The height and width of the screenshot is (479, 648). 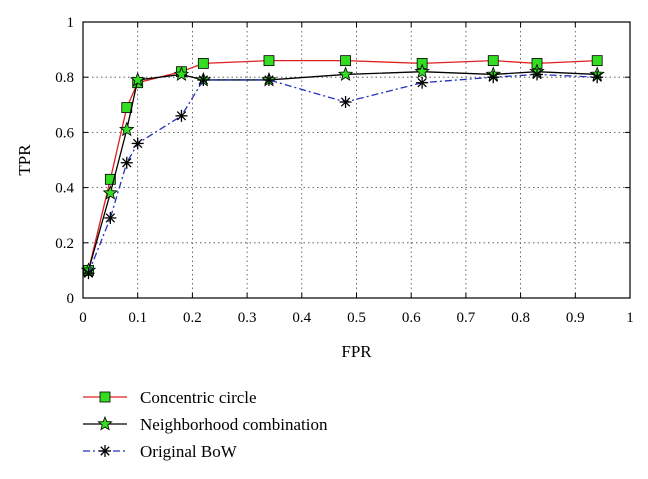 What do you see at coordinates (198, 397) in the screenshot?
I see `legend-label: Concentric circle` at bounding box center [198, 397].